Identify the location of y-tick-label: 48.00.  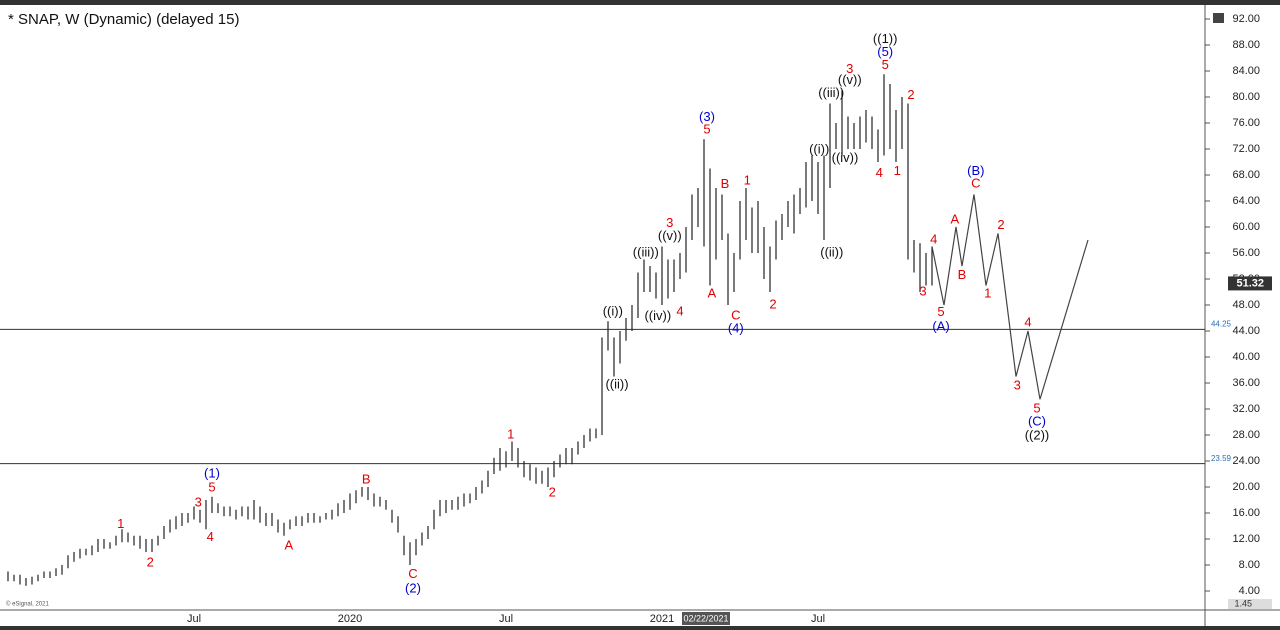
(1246, 305).